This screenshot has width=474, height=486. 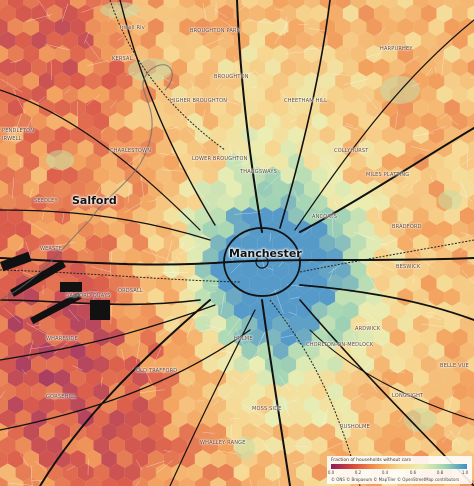 I want to click on place-label-higher-broughton: HIGHER BROUGHTON, so click(x=199, y=101).